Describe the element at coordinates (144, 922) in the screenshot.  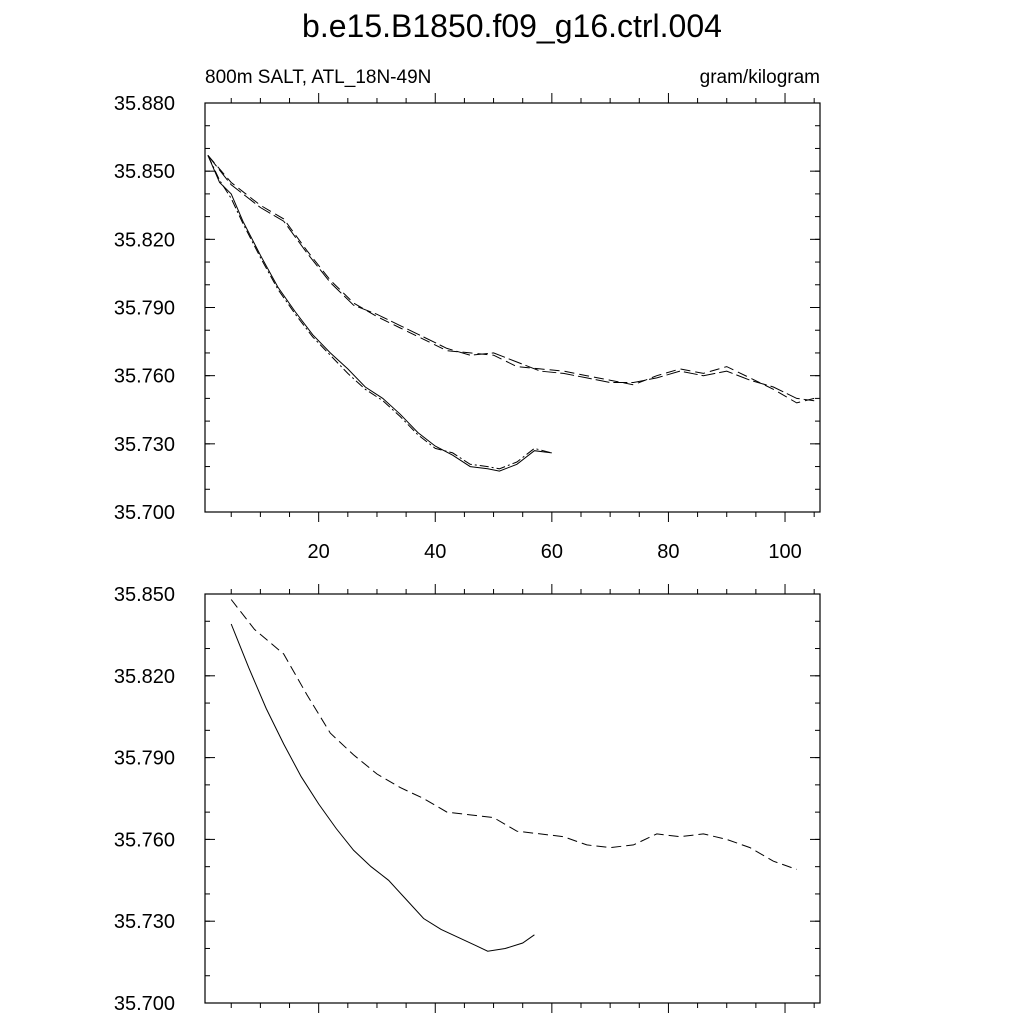
I see `bottom-ytick-label: 35.730` at that location.